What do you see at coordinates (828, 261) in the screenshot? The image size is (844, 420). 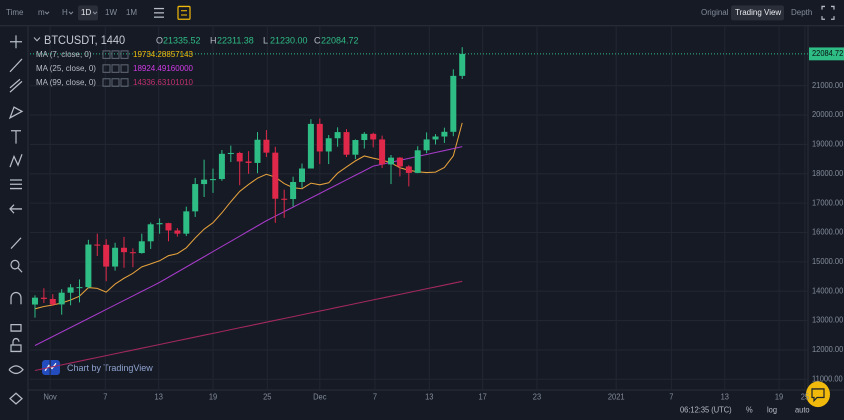 I see `y-tick-label: 15000.00` at bounding box center [828, 261].